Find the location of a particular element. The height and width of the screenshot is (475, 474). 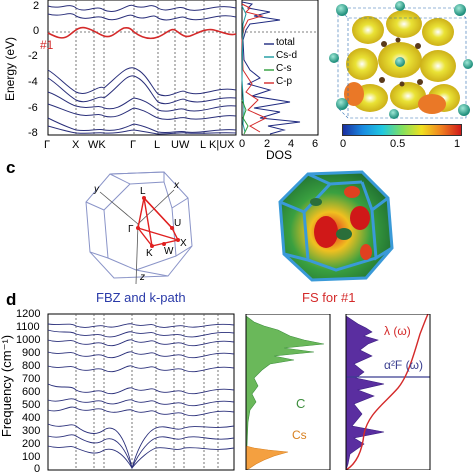

freq-tick-600: 600 is located at coordinates (31, 392).